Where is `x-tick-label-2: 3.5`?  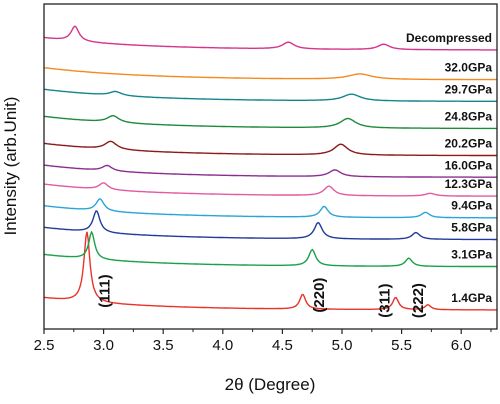
x-tick-label-2: 3.5 is located at coordinates (163, 345).